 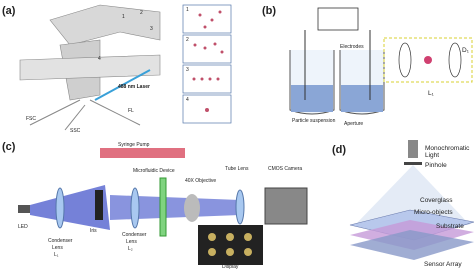 I want to click on light-cone, so click(x=412, y=195).